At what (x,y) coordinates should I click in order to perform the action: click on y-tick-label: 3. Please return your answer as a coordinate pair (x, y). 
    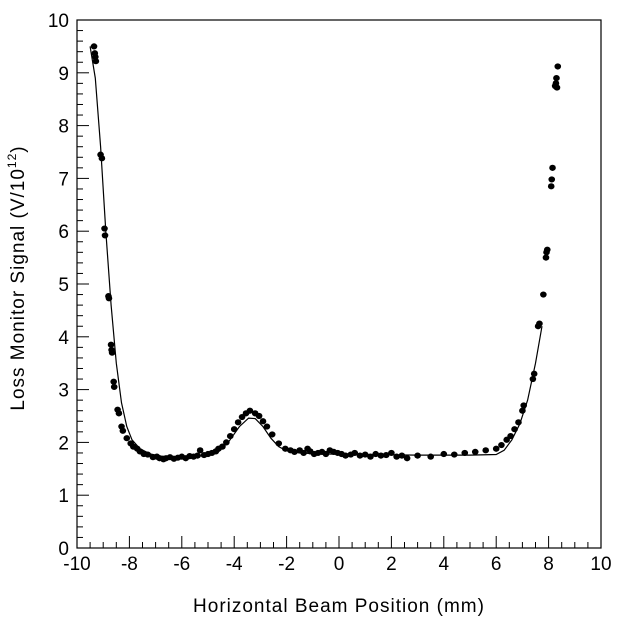
    Looking at the image, I should click on (63, 391).